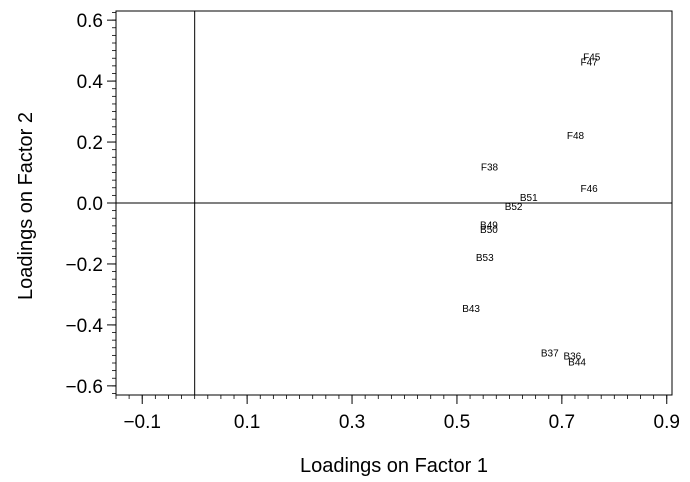 The width and height of the screenshot is (690, 482). I want to click on x-tick-label: 0.5, so click(457, 422).